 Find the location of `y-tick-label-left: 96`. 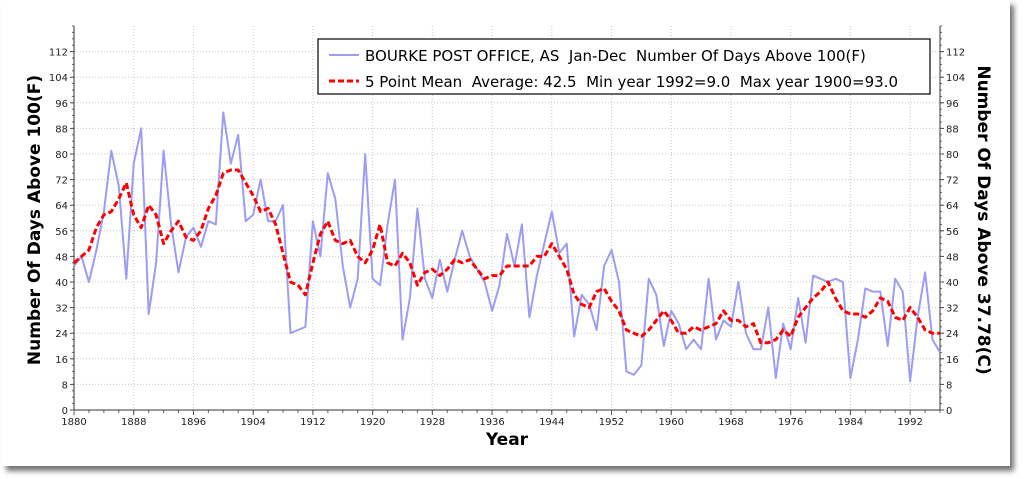

y-tick-label-left: 96 is located at coordinates (61, 104).